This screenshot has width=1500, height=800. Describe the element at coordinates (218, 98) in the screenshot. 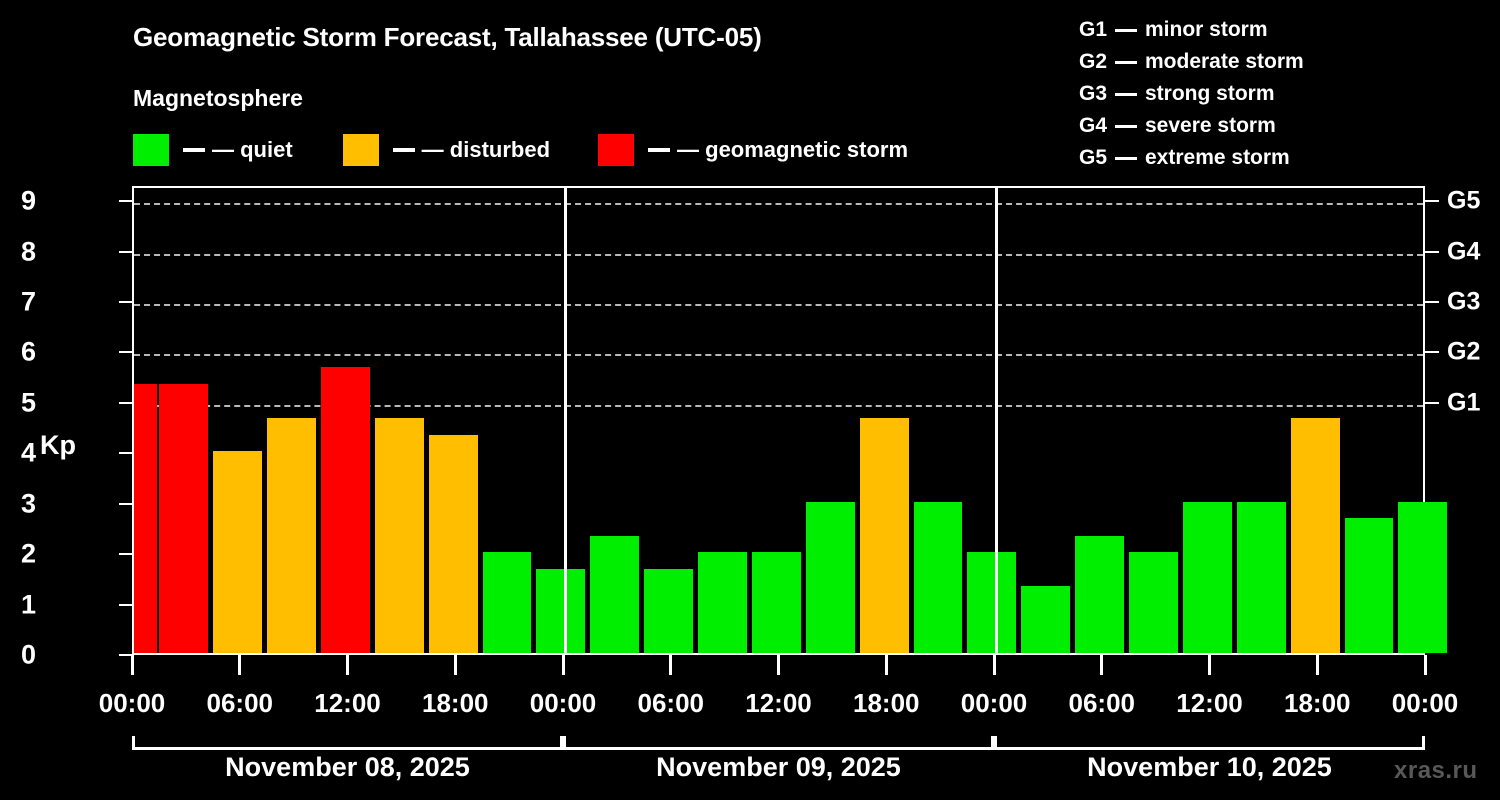

I see `legend-heading: Magnetosphere` at that location.